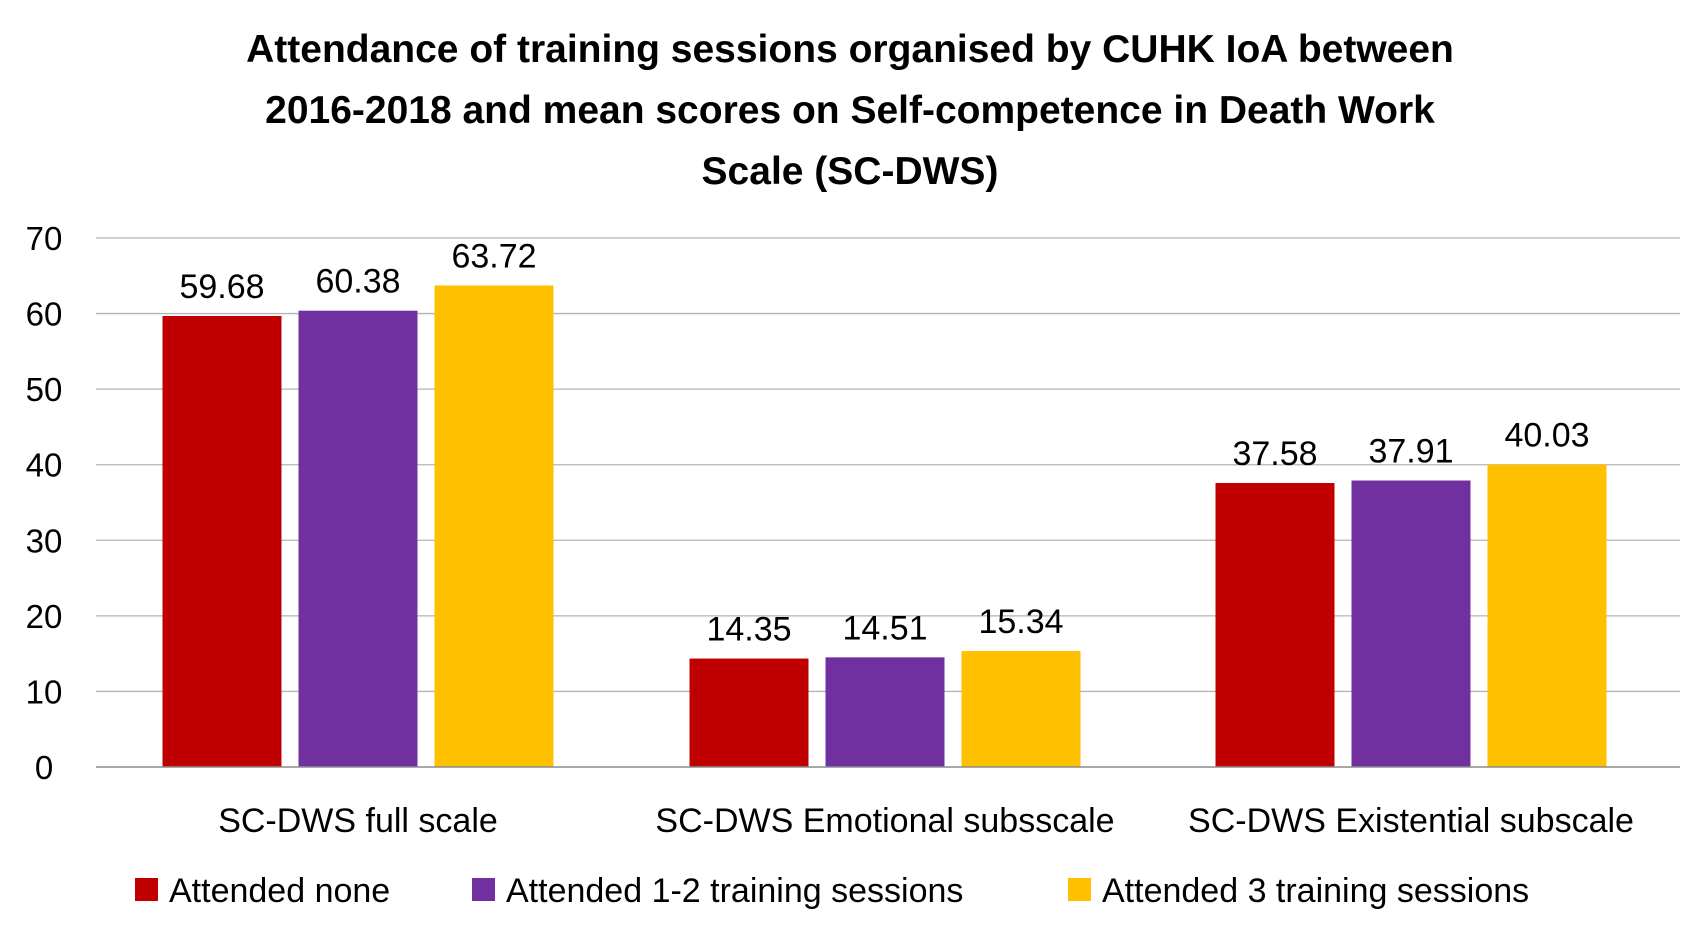 The image size is (1688, 930). I want to click on y-tick-label: 50, so click(44, 389).